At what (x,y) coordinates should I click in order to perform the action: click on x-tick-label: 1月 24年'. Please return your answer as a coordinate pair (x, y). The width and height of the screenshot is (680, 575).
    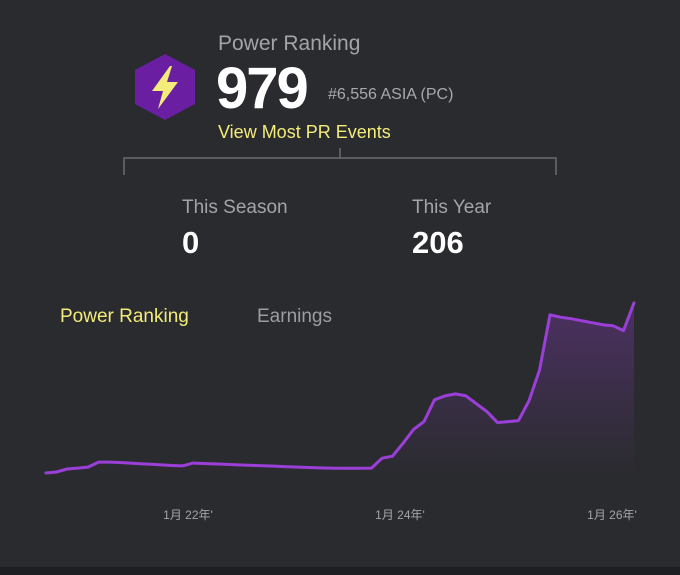
    Looking at the image, I should click on (400, 515).